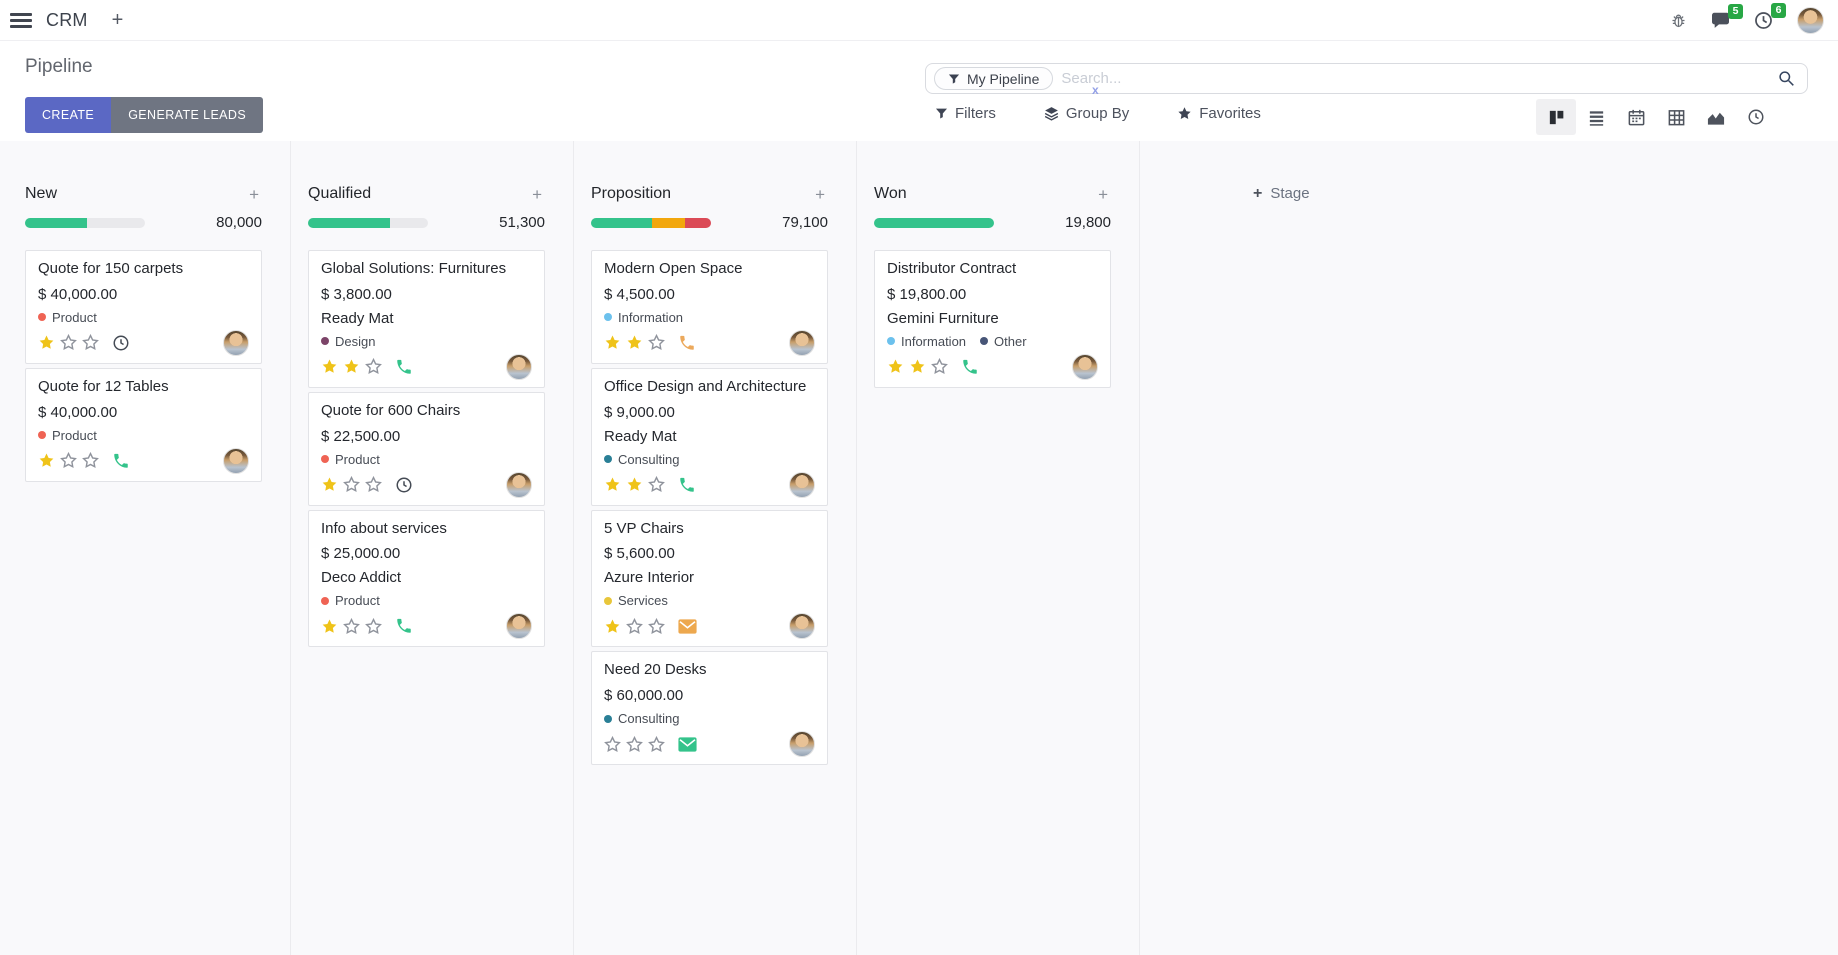 This screenshot has height=955, width=1838. What do you see at coordinates (994, 78) in the screenshot?
I see `search-facet: My Pipeline` at bounding box center [994, 78].